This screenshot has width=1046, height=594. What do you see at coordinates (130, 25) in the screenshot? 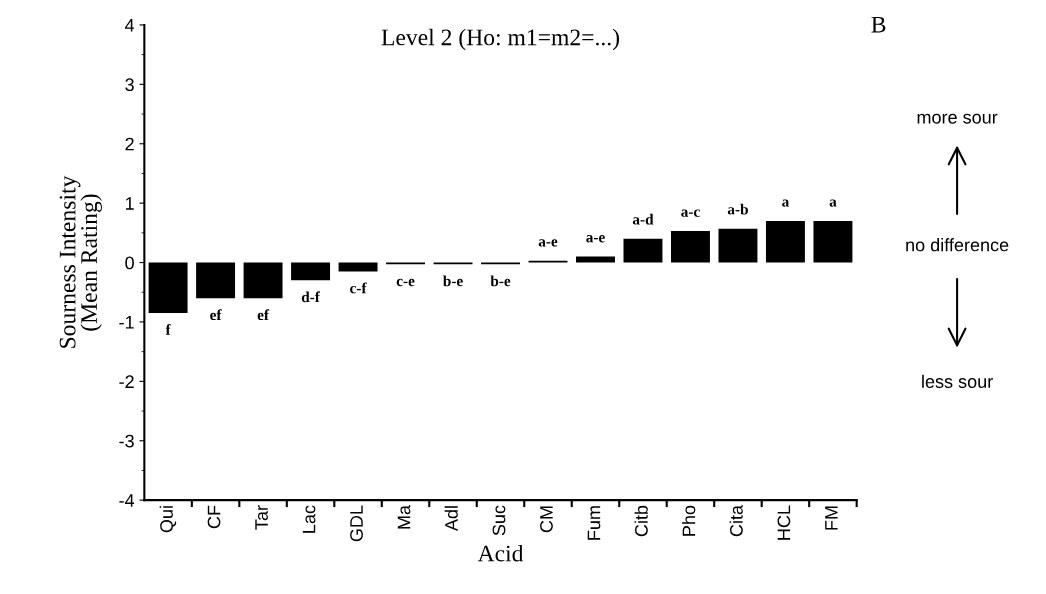
I see `y-tick-label: 4` at bounding box center [130, 25].